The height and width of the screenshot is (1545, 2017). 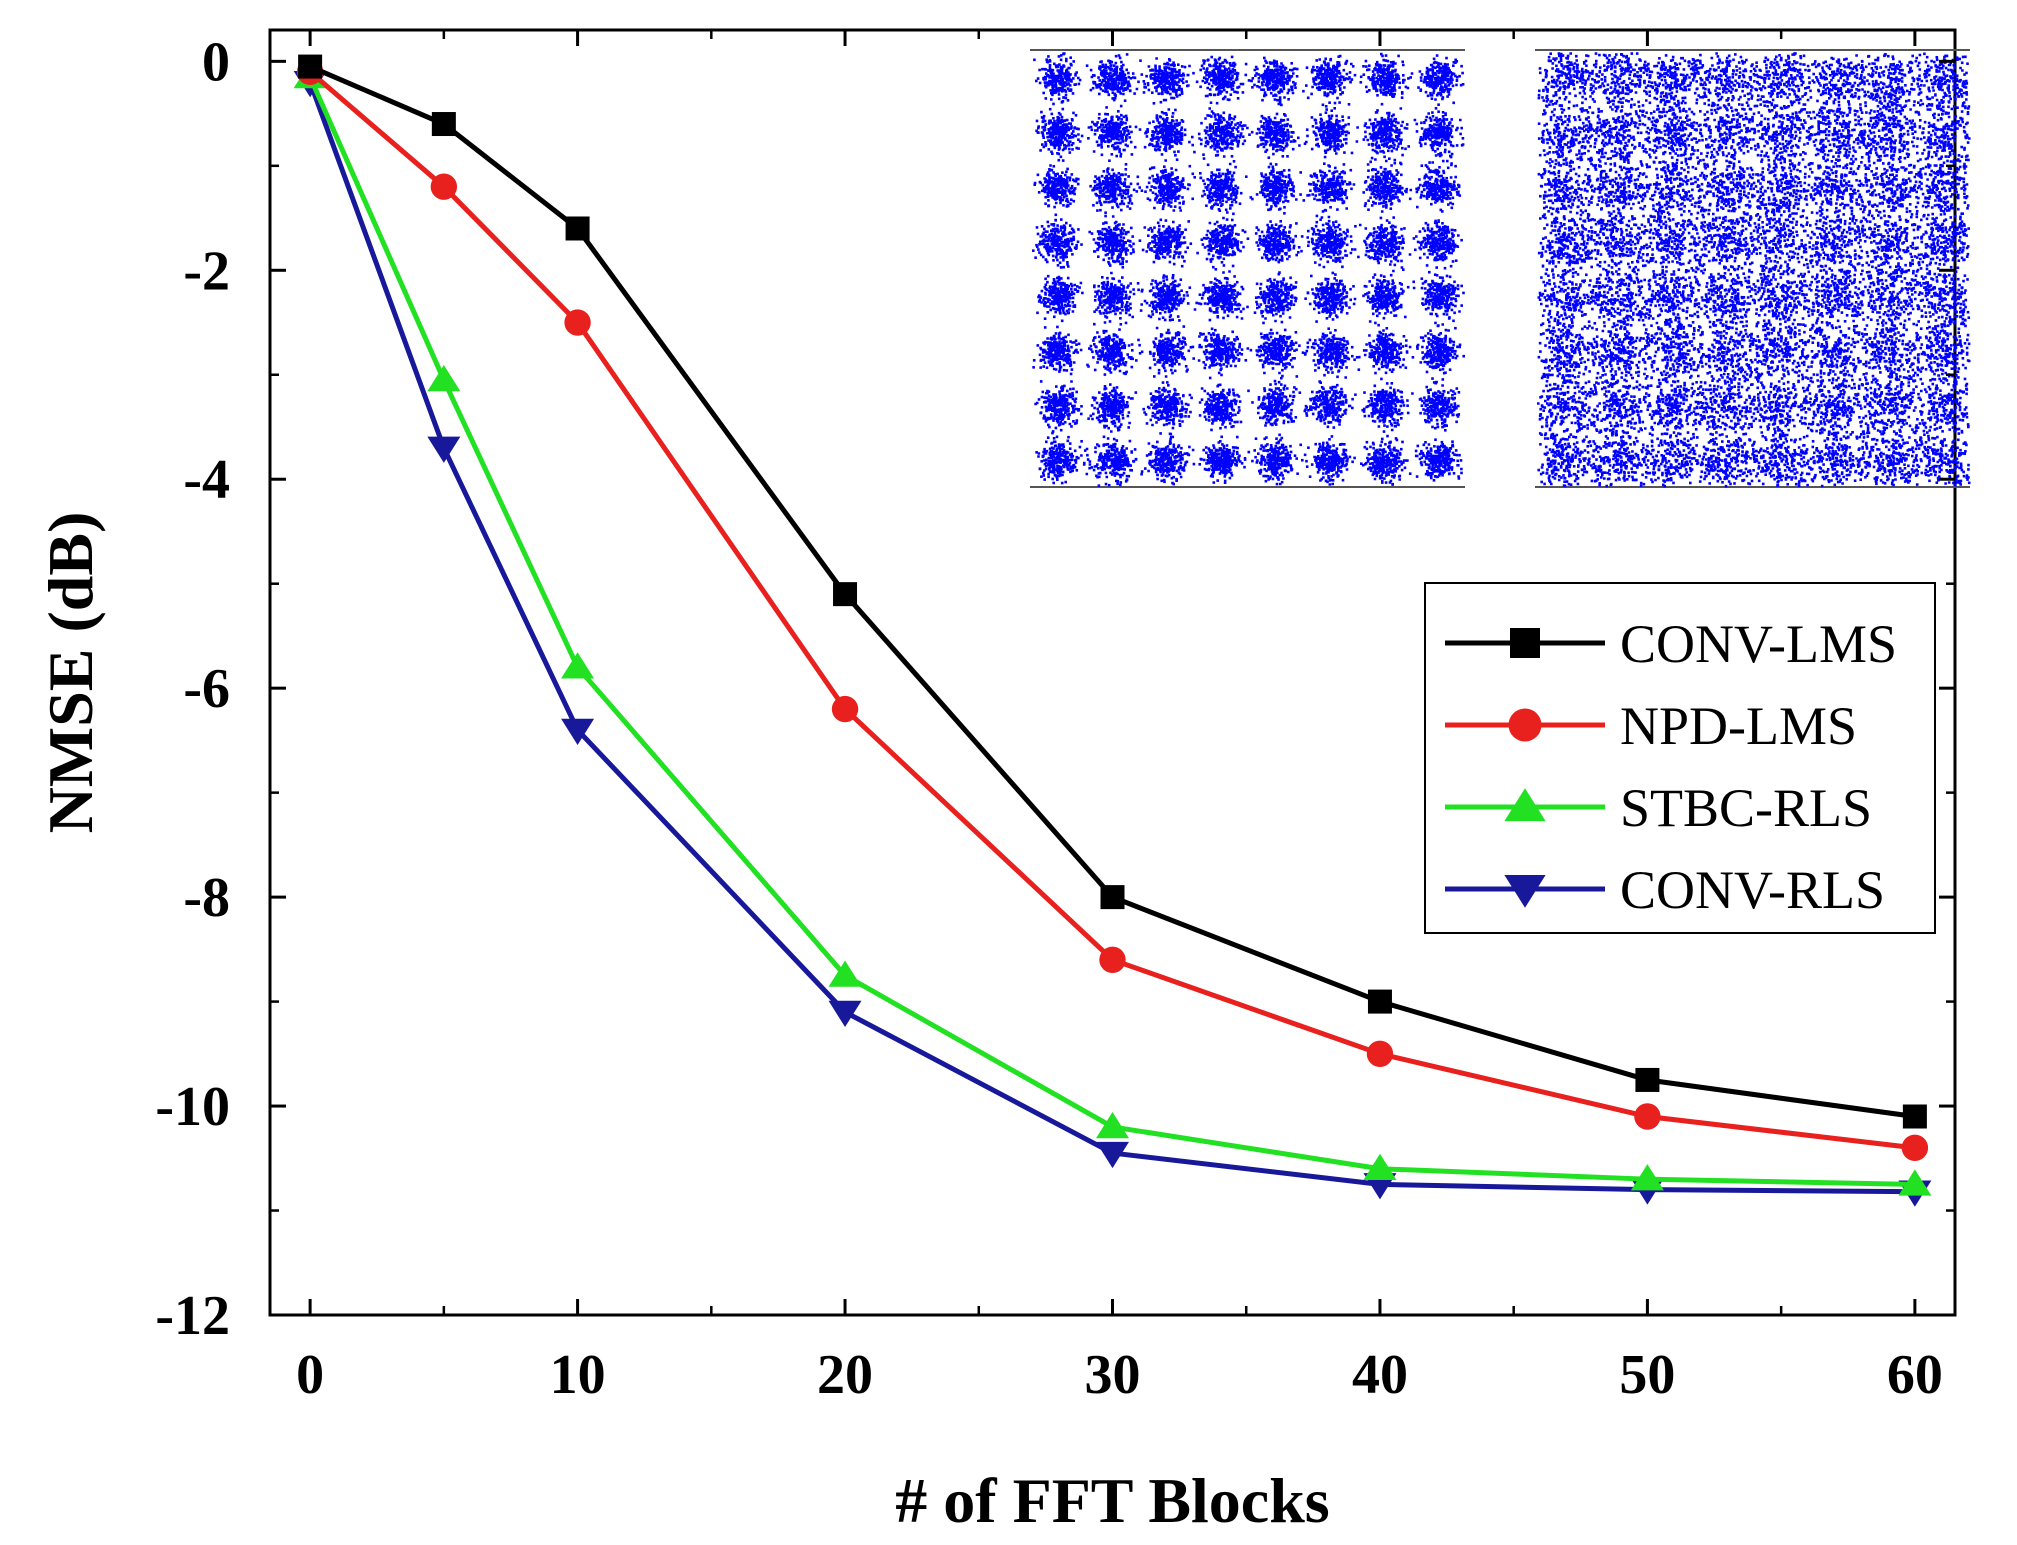 I want to click on legend-item-stbc-rls: STBC-RLS, so click(x=1658, y=808).